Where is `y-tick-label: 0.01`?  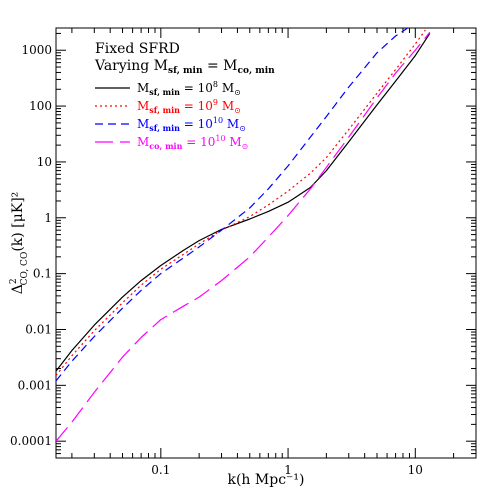 y-tick-label: 0.01 is located at coordinates (38, 329).